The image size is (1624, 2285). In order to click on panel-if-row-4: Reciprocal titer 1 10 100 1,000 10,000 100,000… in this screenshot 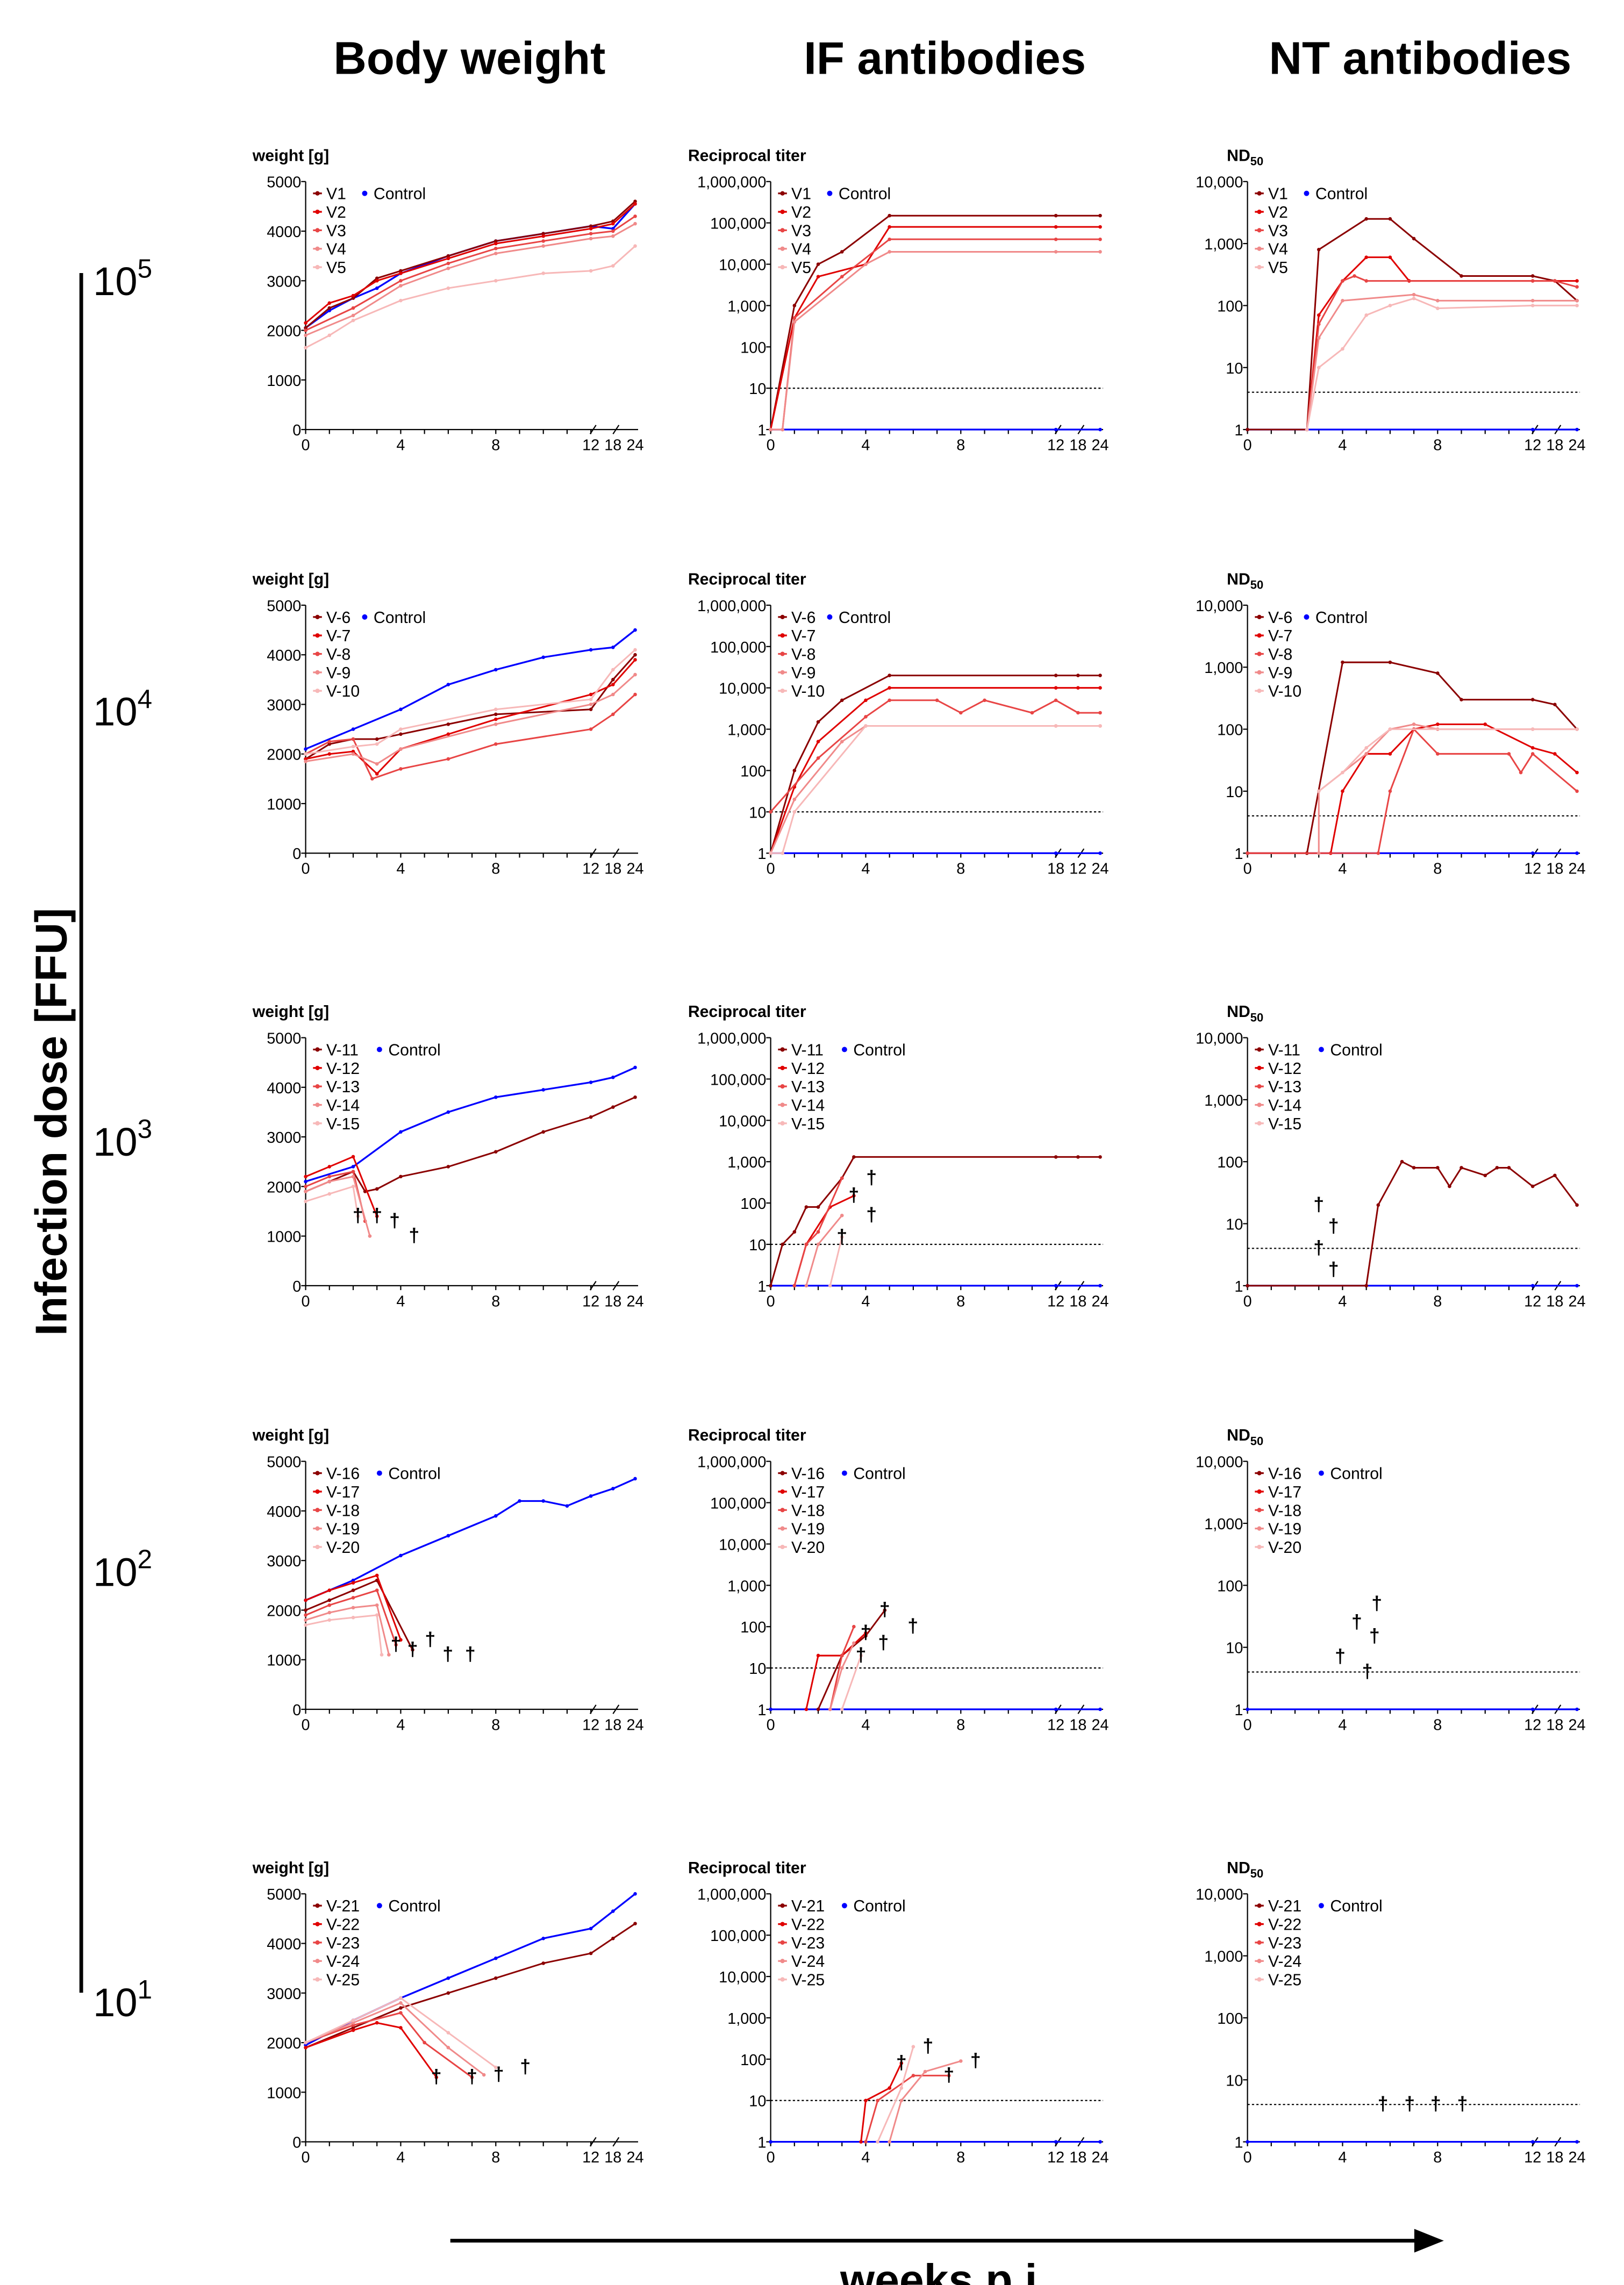, I will do `click(898, 1580)`.